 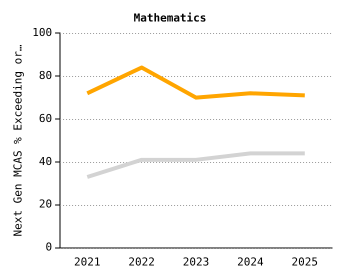 What do you see at coordinates (87, 261) in the screenshot?
I see `x-tick-label: 2021` at bounding box center [87, 261].